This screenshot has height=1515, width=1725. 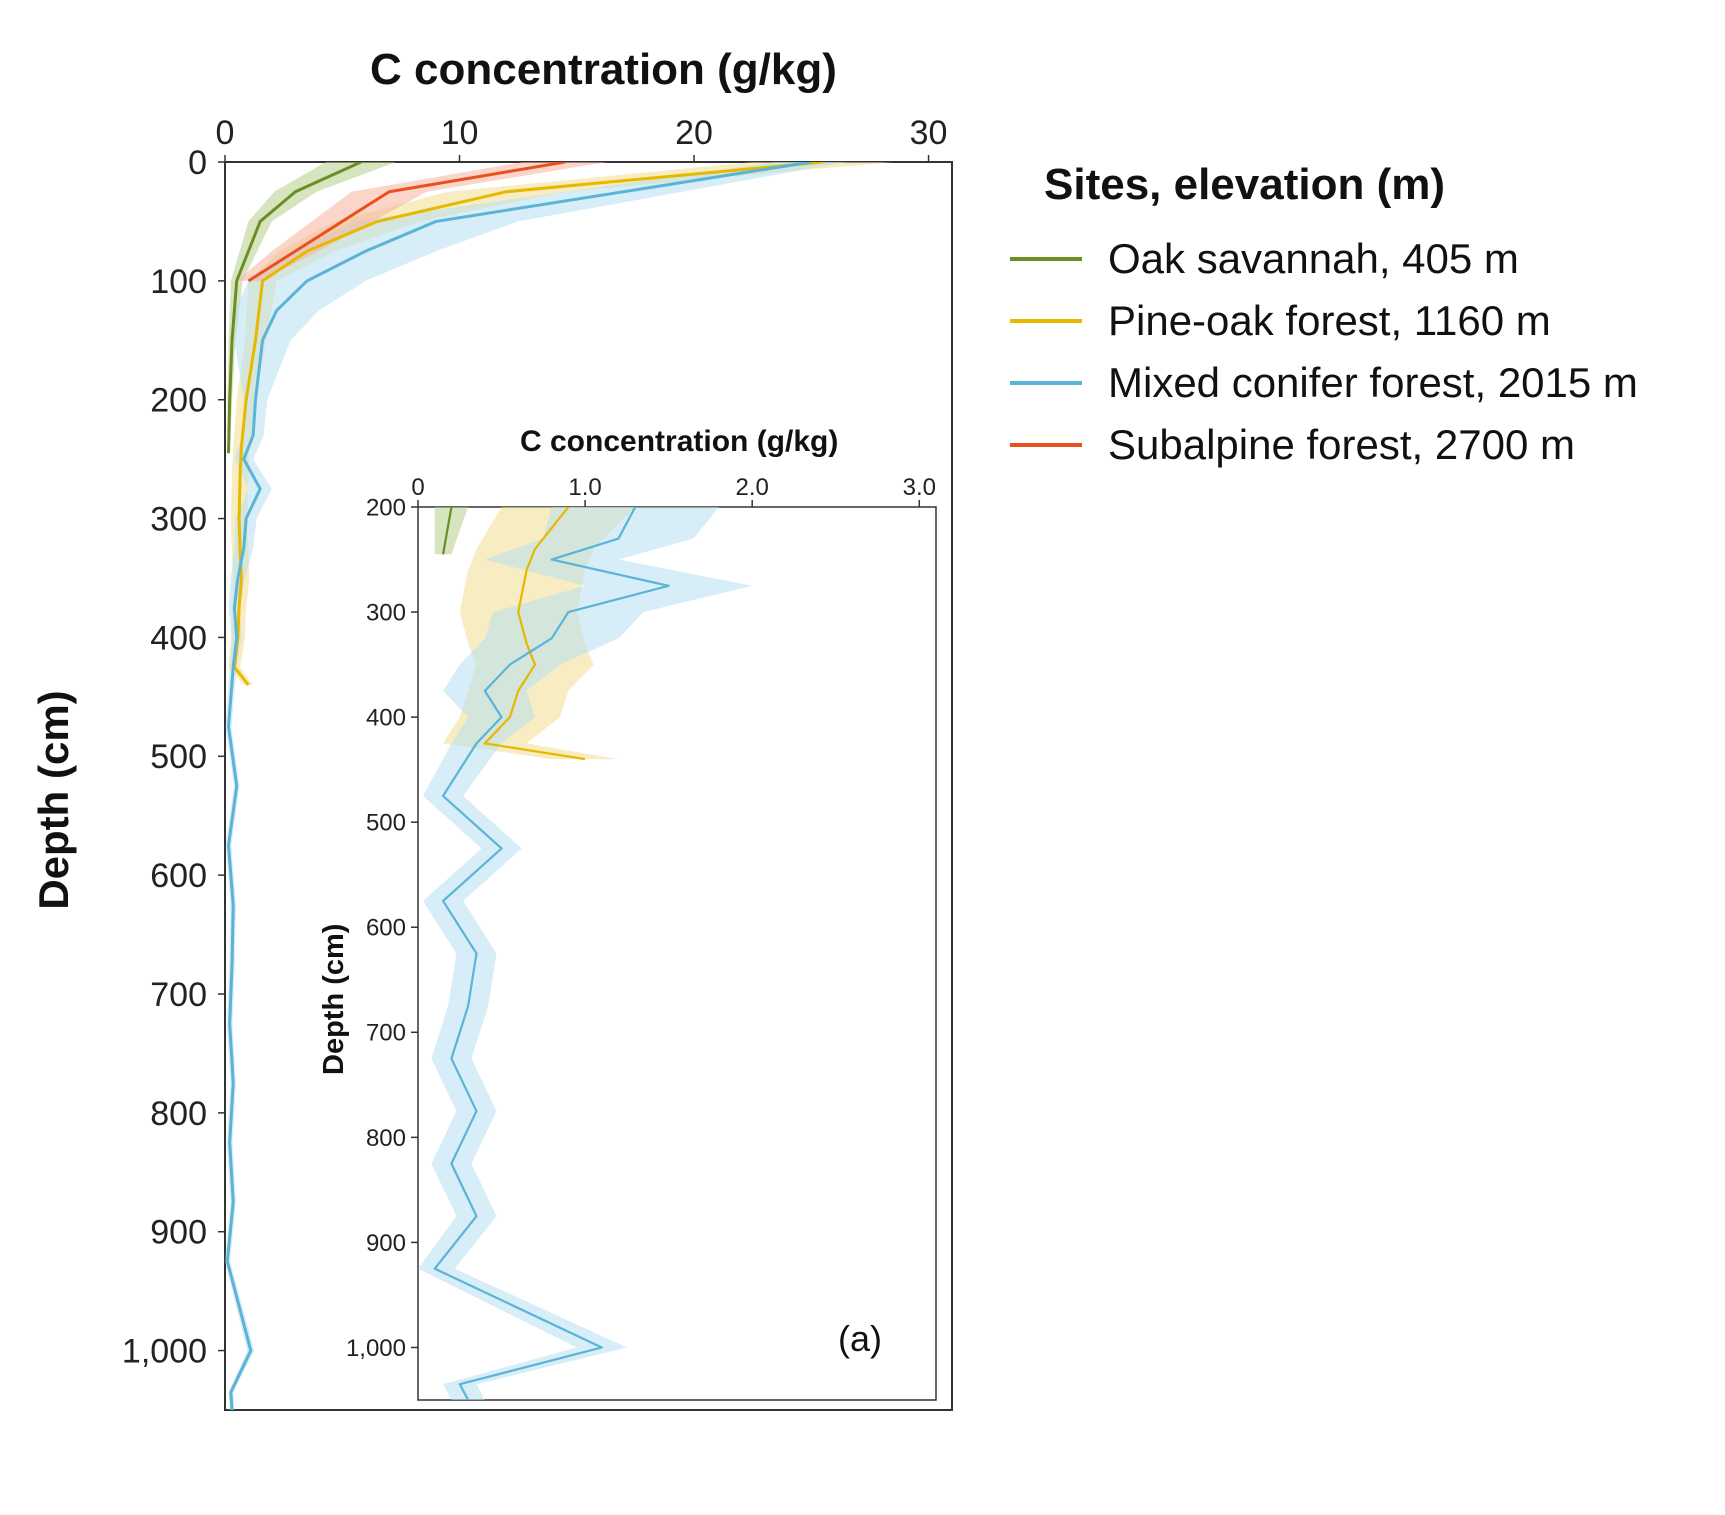 I want to click on inset-y-tick-label: 1,000, so click(x=376, y=1348).